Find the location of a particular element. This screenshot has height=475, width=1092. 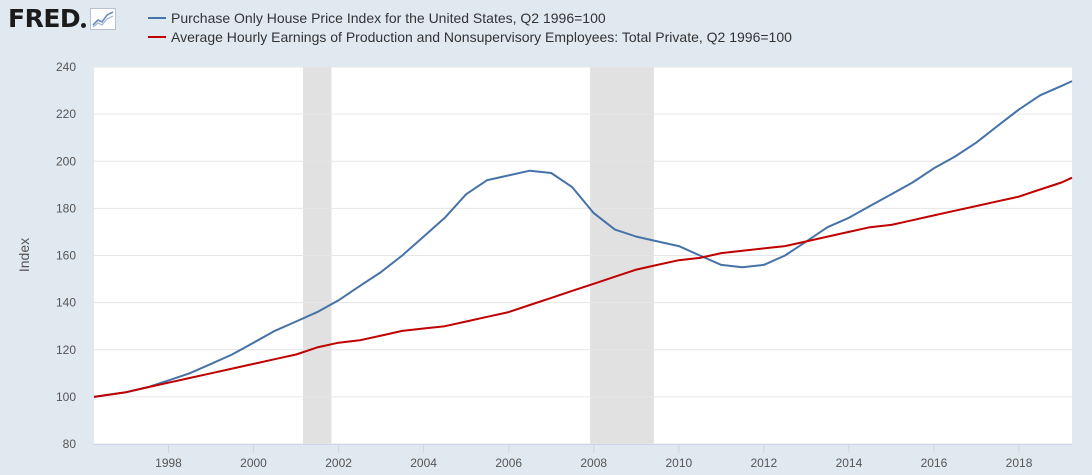

fred-logo: FRED is located at coordinates (62, 19).